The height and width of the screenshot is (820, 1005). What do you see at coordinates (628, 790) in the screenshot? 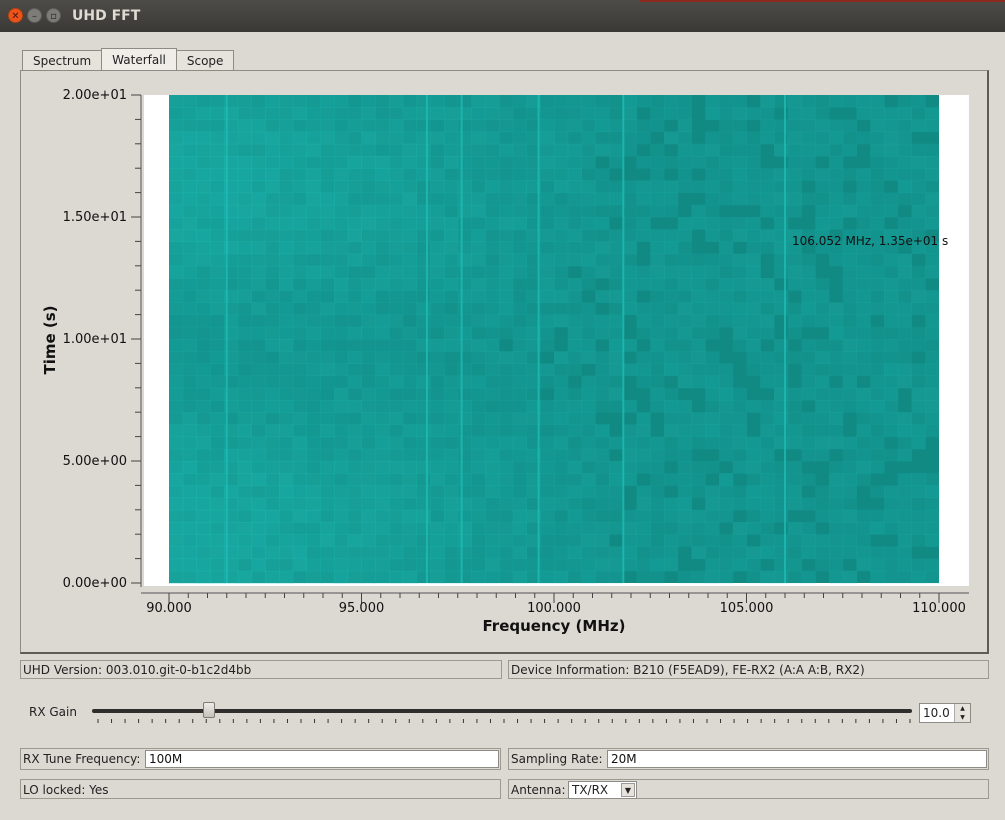
I see `chevron-down-icon: ▼` at bounding box center [628, 790].